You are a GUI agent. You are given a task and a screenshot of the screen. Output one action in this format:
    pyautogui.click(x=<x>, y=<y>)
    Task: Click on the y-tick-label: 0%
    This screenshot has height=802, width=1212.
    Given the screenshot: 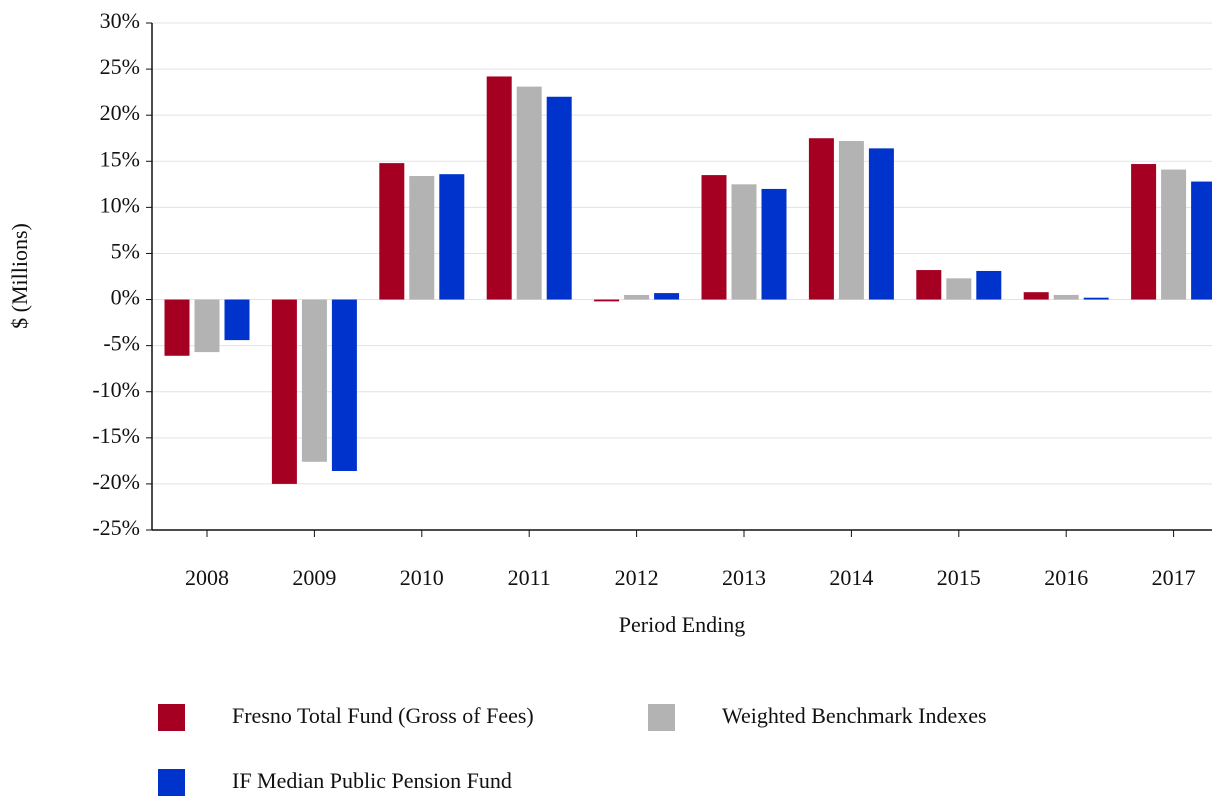 What is the action you would take?
    pyautogui.click(x=125, y=297)
    